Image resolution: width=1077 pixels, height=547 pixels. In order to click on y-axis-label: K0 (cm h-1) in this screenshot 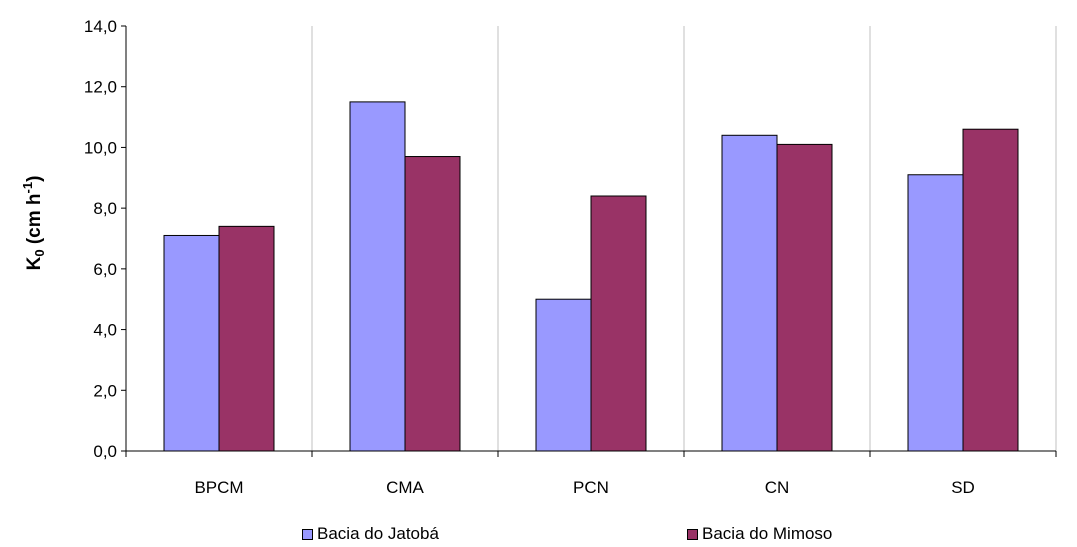, I will do `click(33, 223)`.